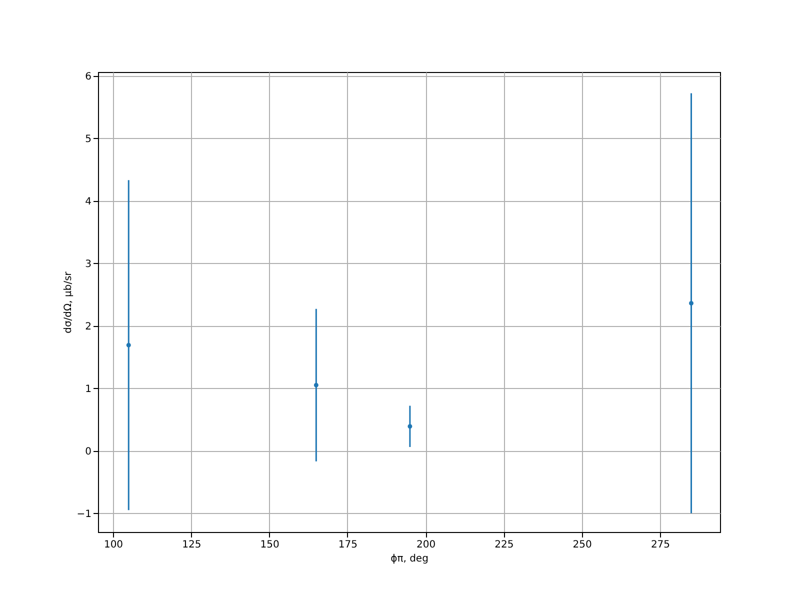 This screenshot has width=800, height=600. What do you see at coordinates (426, 545) in the screenshot?
I see `x-tick-label: 200` at bounding box center [426, 545].